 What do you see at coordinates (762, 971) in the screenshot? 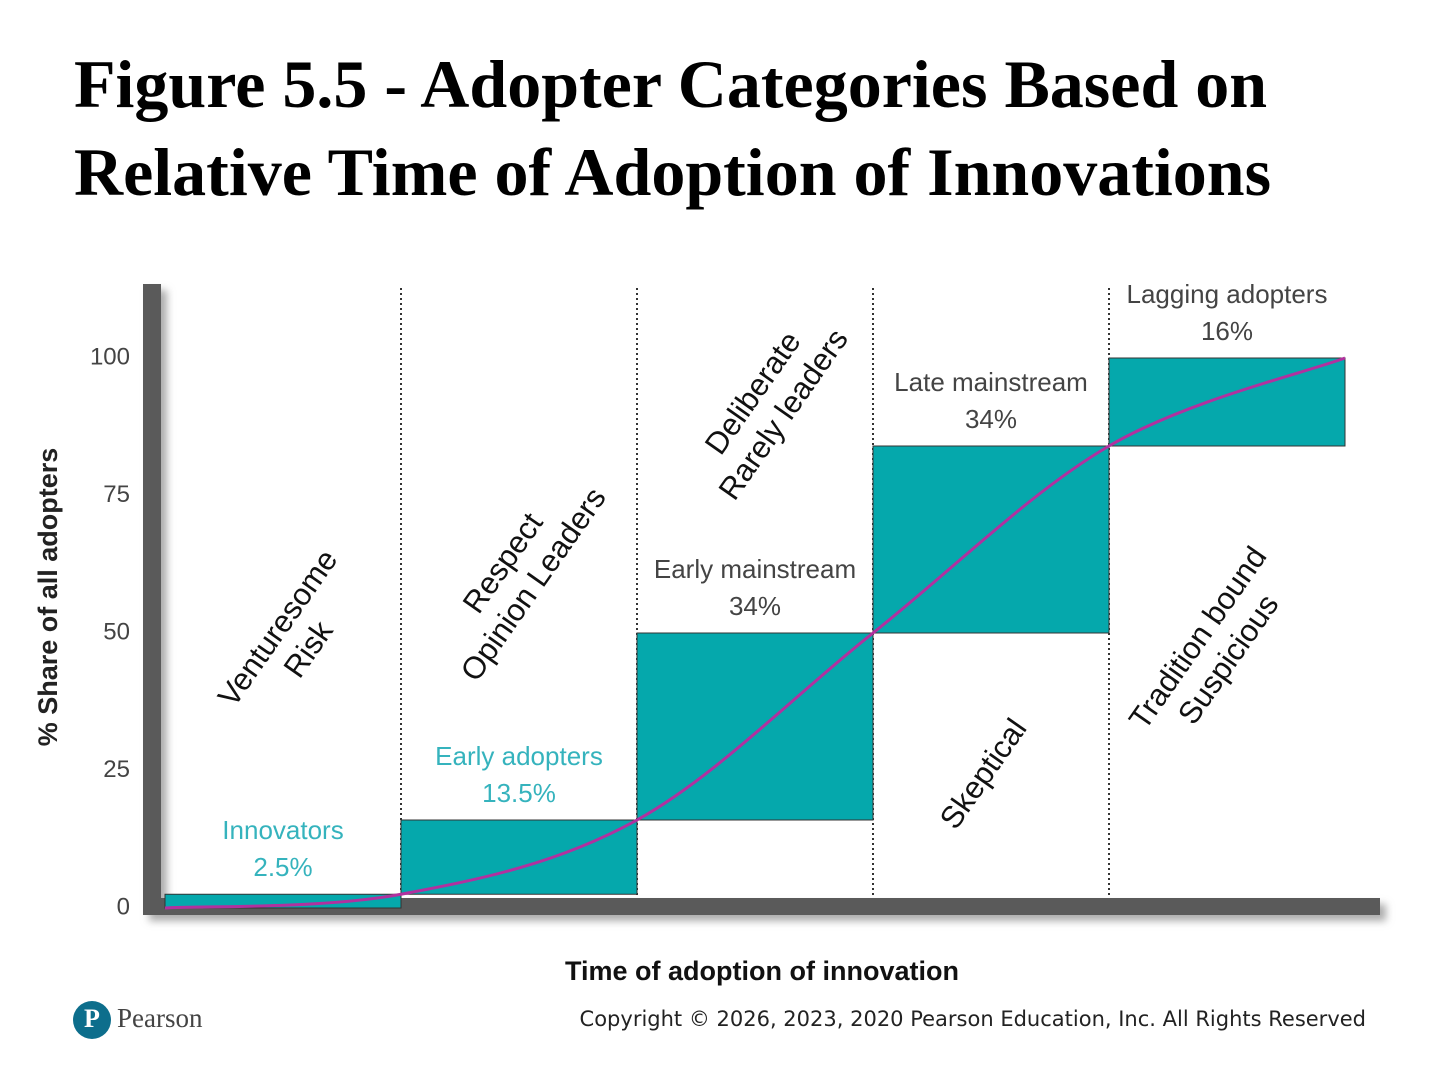
I see `x-axis-label: Time of adoption of innovation` at bounding box center [762, 971].